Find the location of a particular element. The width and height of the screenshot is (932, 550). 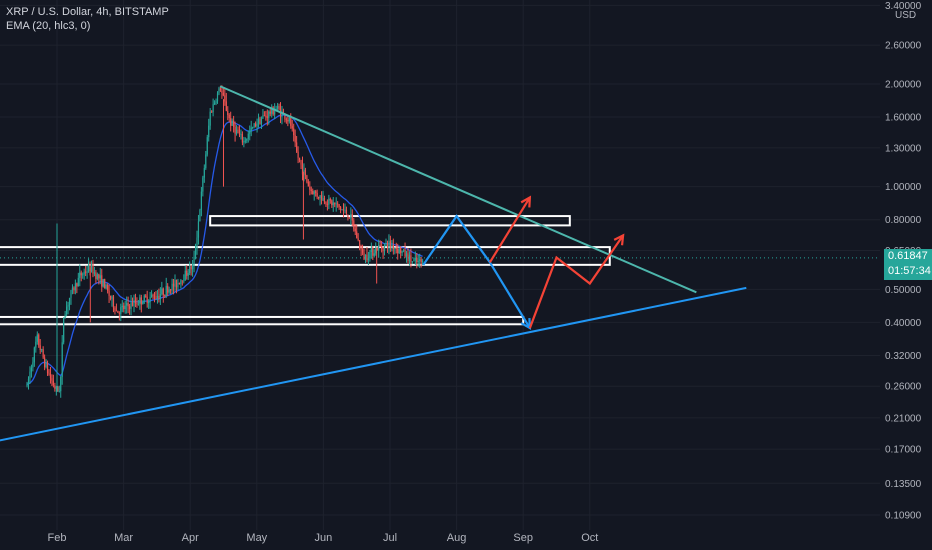

y-tick-label: 0.32000 is located at coordinates (903, 356).